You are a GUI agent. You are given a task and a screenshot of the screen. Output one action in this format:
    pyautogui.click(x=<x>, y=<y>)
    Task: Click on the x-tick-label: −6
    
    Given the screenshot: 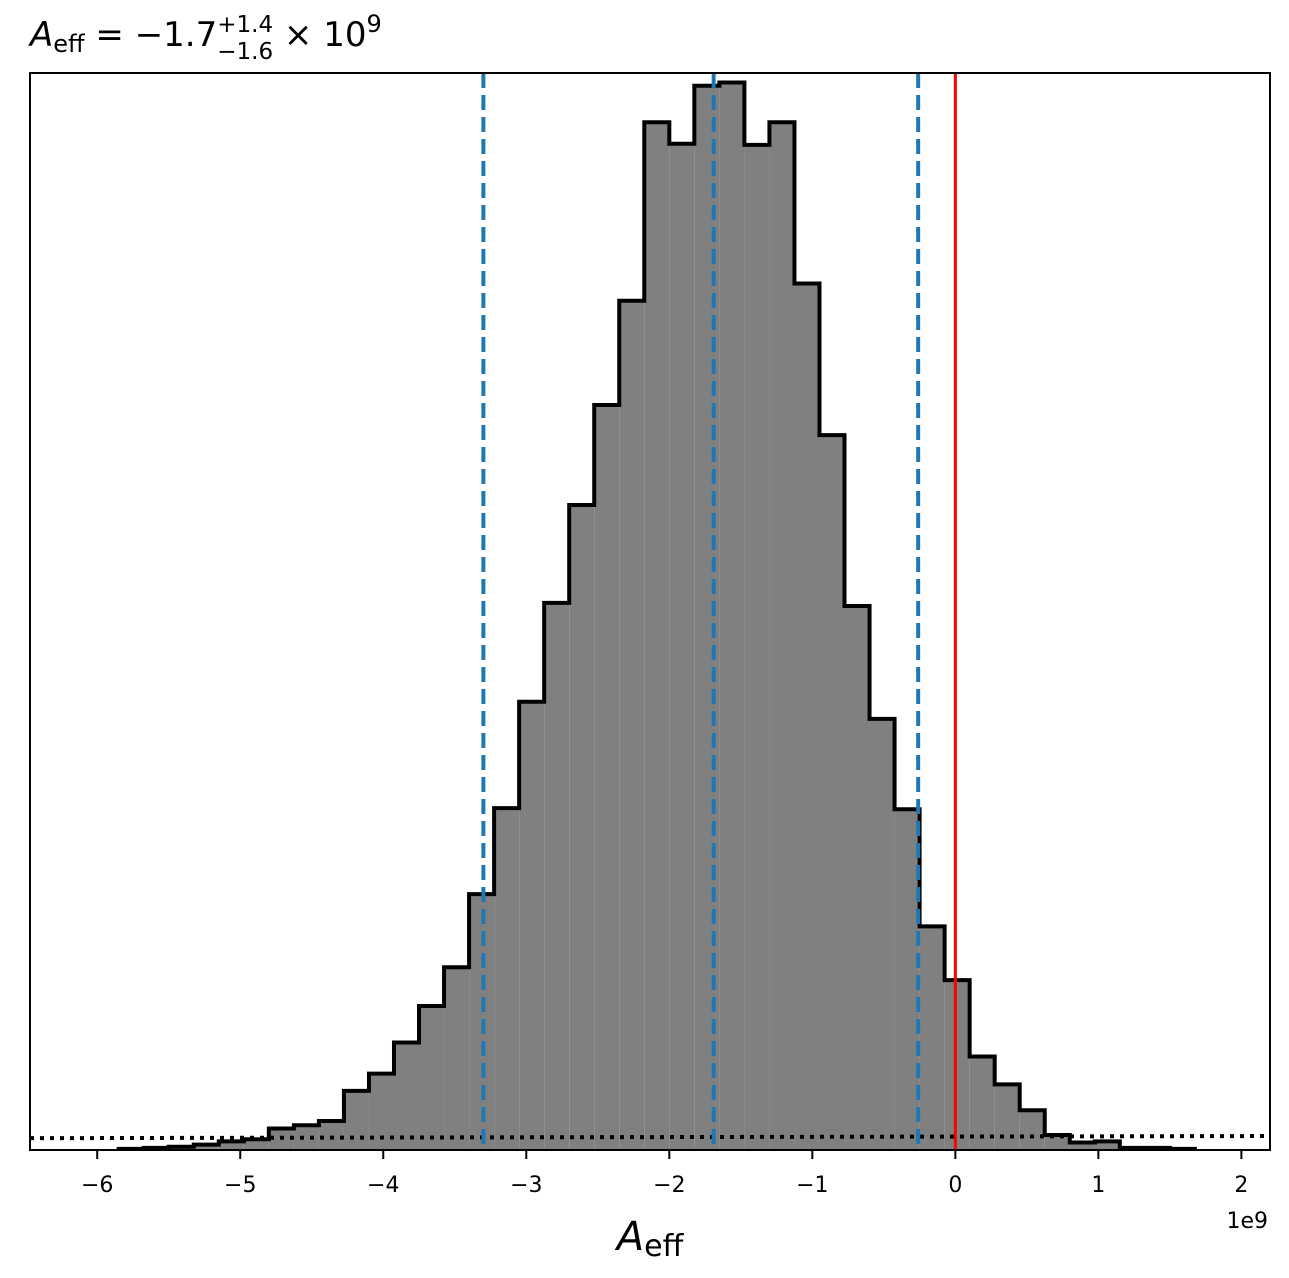 What is the action you would take?
    pyautogui.click(x=97, y=1185)
    